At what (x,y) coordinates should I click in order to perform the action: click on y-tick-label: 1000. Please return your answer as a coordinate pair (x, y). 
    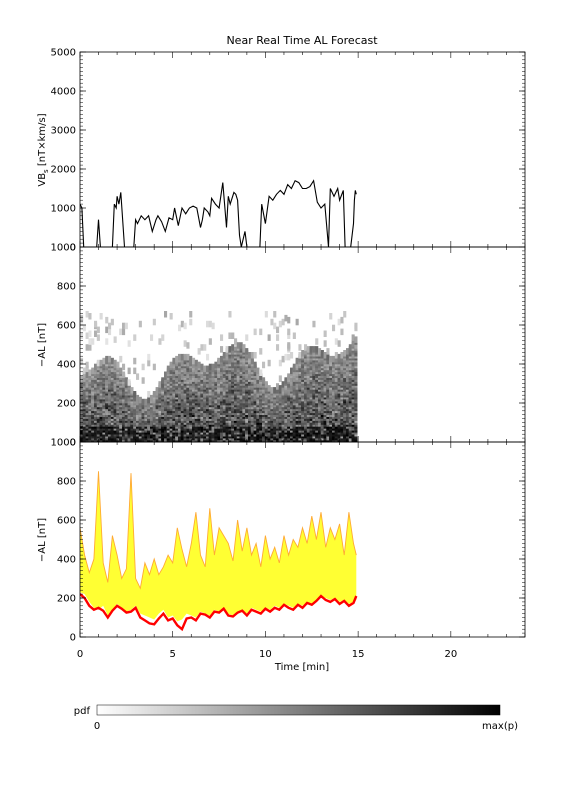
    Looking at the image, I should click on (63, 248).